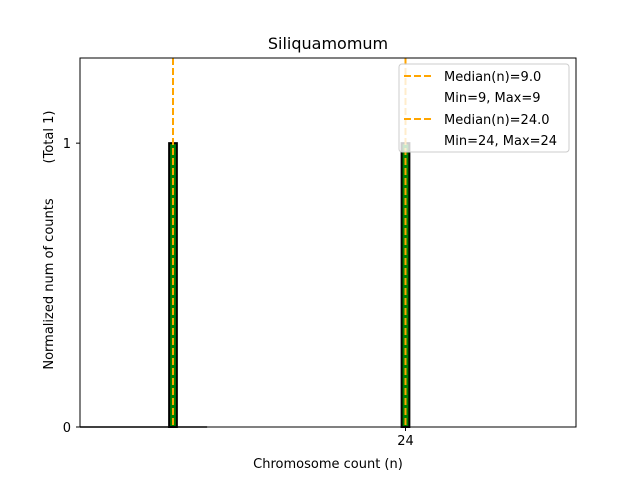 The image size is (640, 480). I want to click on legend-range-label-2: Min=24, Max=24, so click(500, 141).